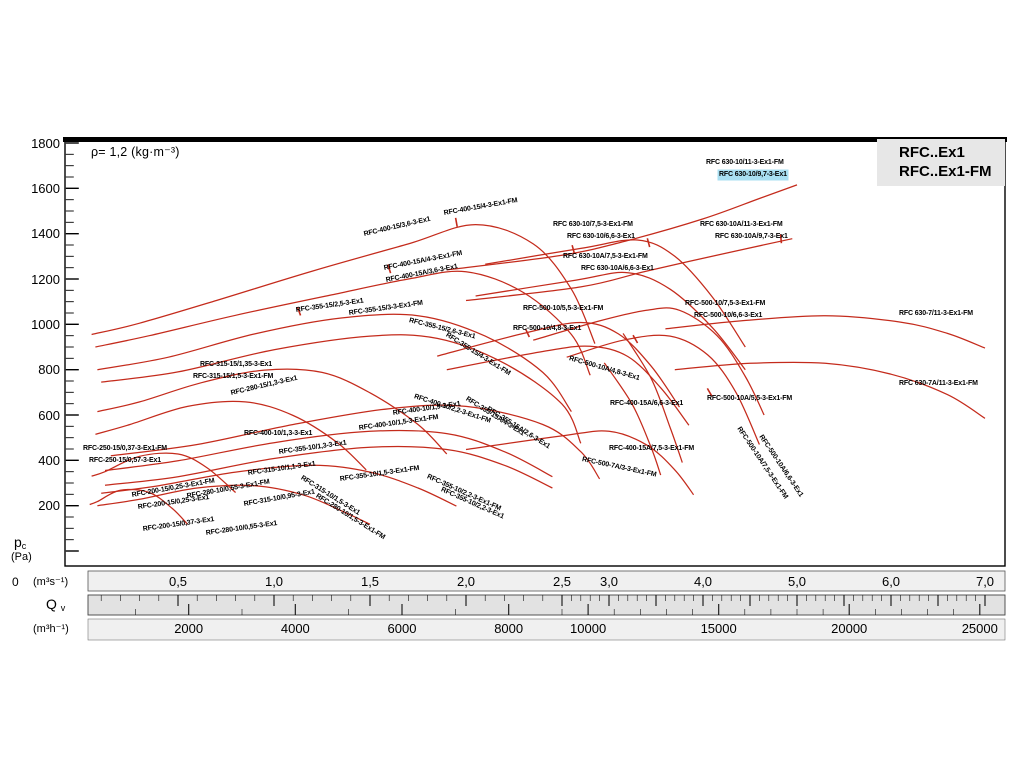  I want to click on curve-label: RFC 630-10/7,5-3-Ex1-FM, so click(593, 224).